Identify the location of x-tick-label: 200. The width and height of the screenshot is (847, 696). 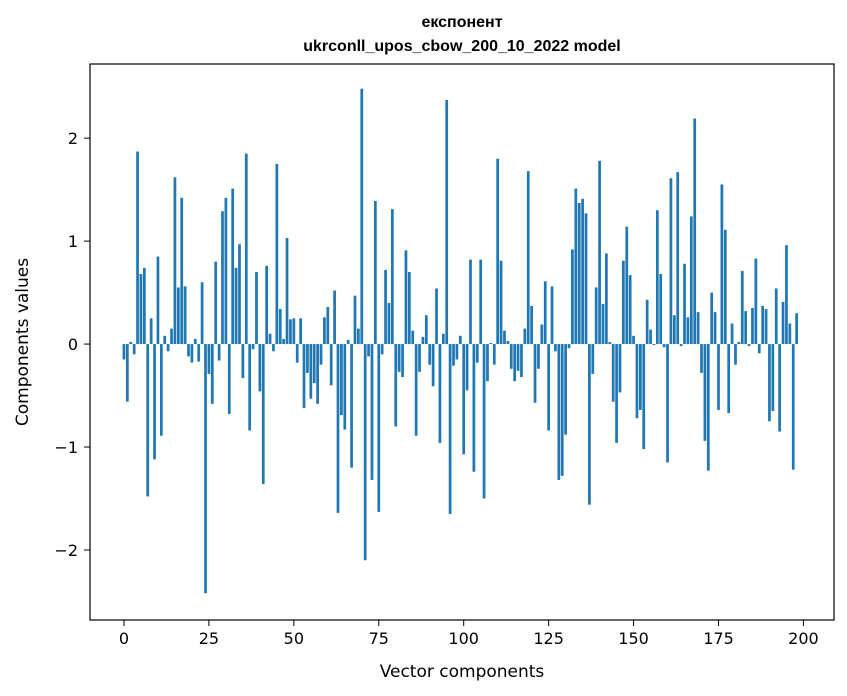
(803, 638).